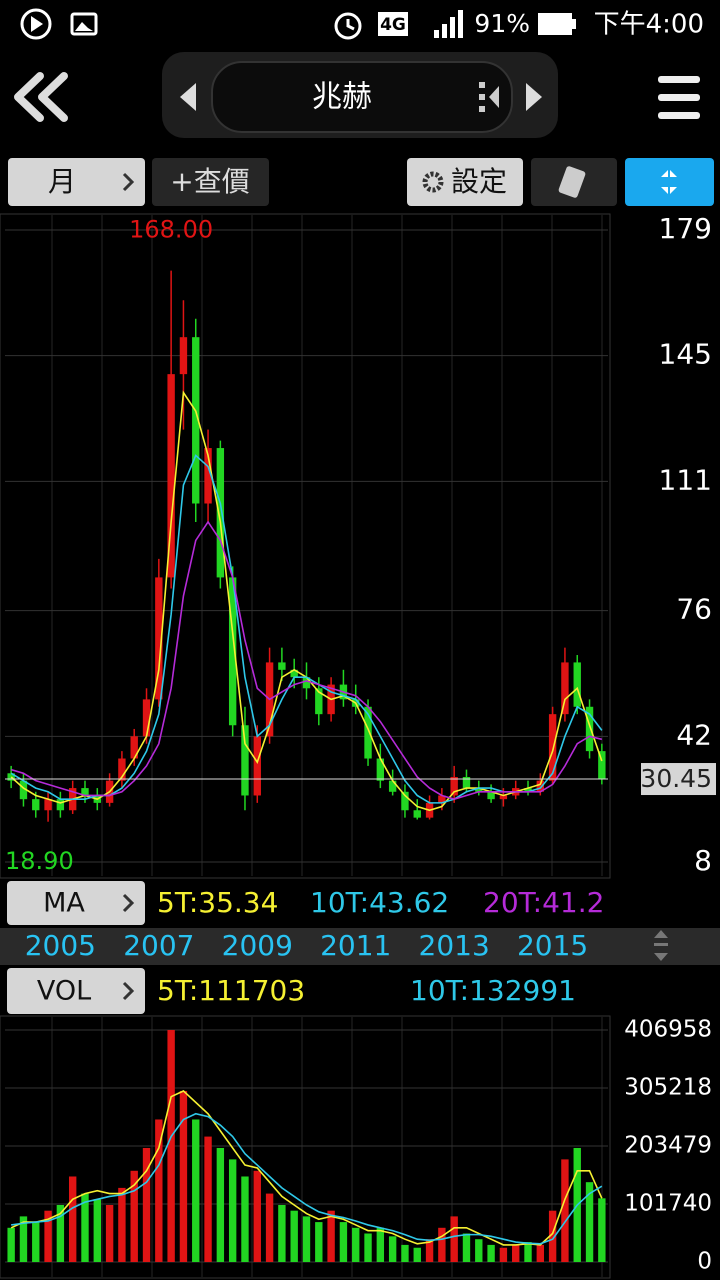 This screenshot has height=1280, width=720. I want to click on low-label: 18.90, so click(39, 861).